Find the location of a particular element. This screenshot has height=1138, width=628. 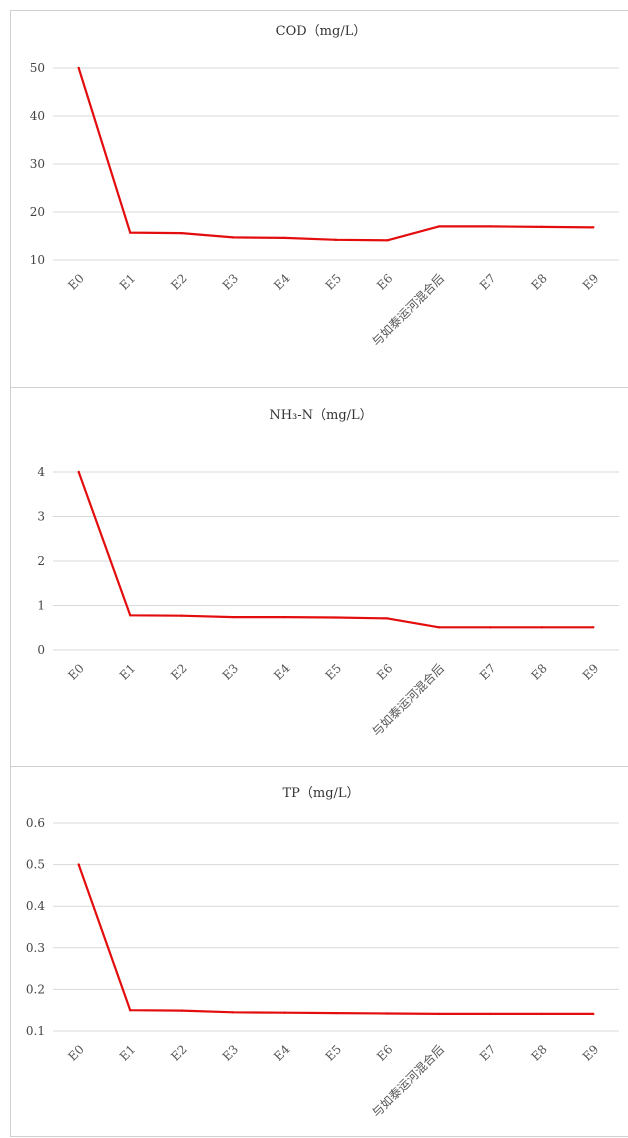

y-tick-label: 1 is located at coordinates (41, 606).